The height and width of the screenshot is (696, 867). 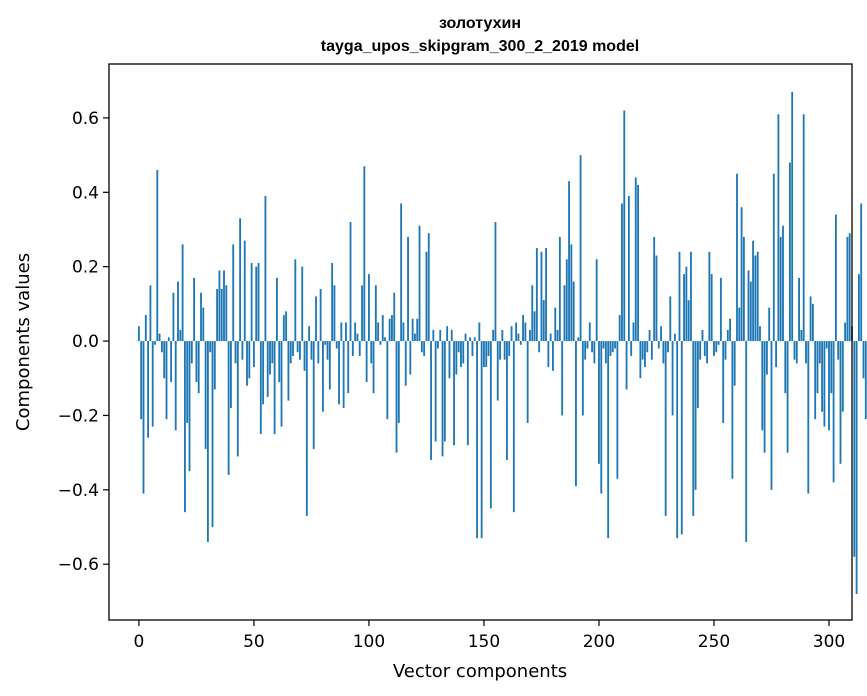 What do you see at coordinates (78, 491) in the screenshot?
I see `y-tick-label: −0.4` at bounding box center [78, 491].